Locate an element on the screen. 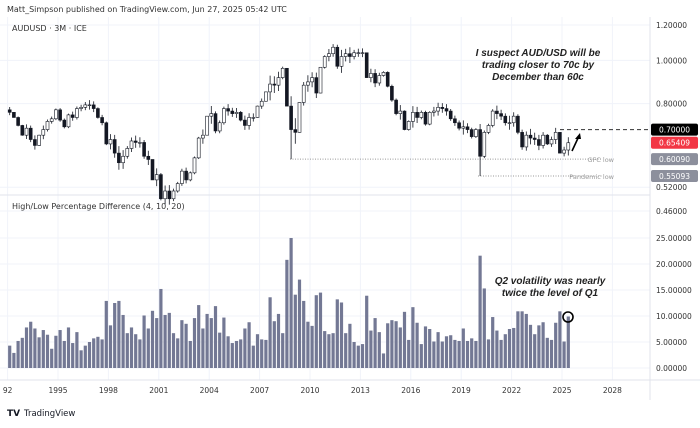 This screenshot has width=700, height=428. indicator-tick-label: 10.00000 is located at coordinates (674, 316).